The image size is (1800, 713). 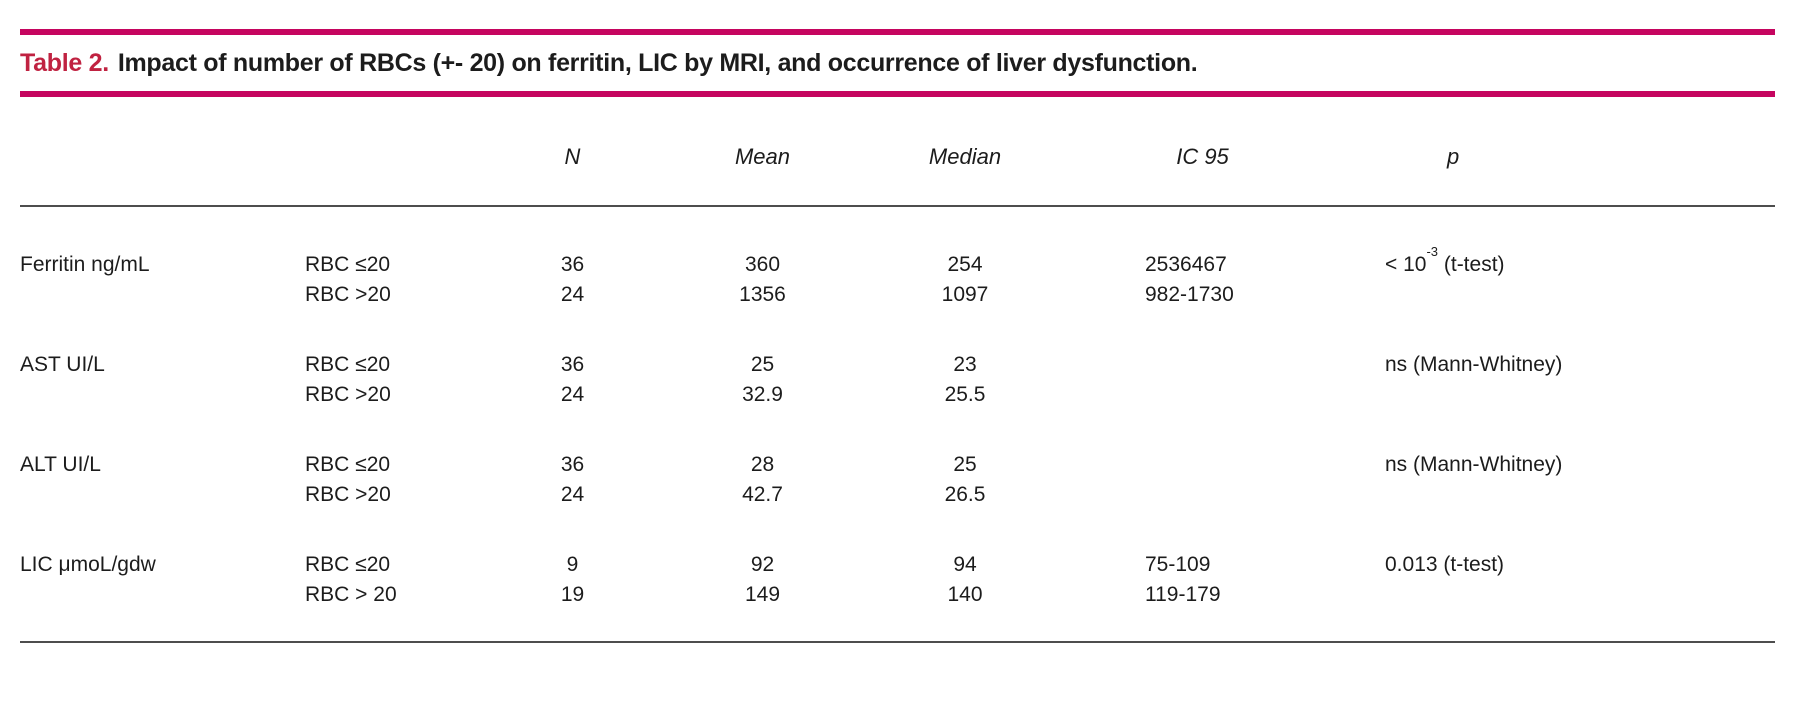 What do you see at coordinates (762, 464) in the screenshot?
I see `mean-value: 28` at bounding box center [762, 464].